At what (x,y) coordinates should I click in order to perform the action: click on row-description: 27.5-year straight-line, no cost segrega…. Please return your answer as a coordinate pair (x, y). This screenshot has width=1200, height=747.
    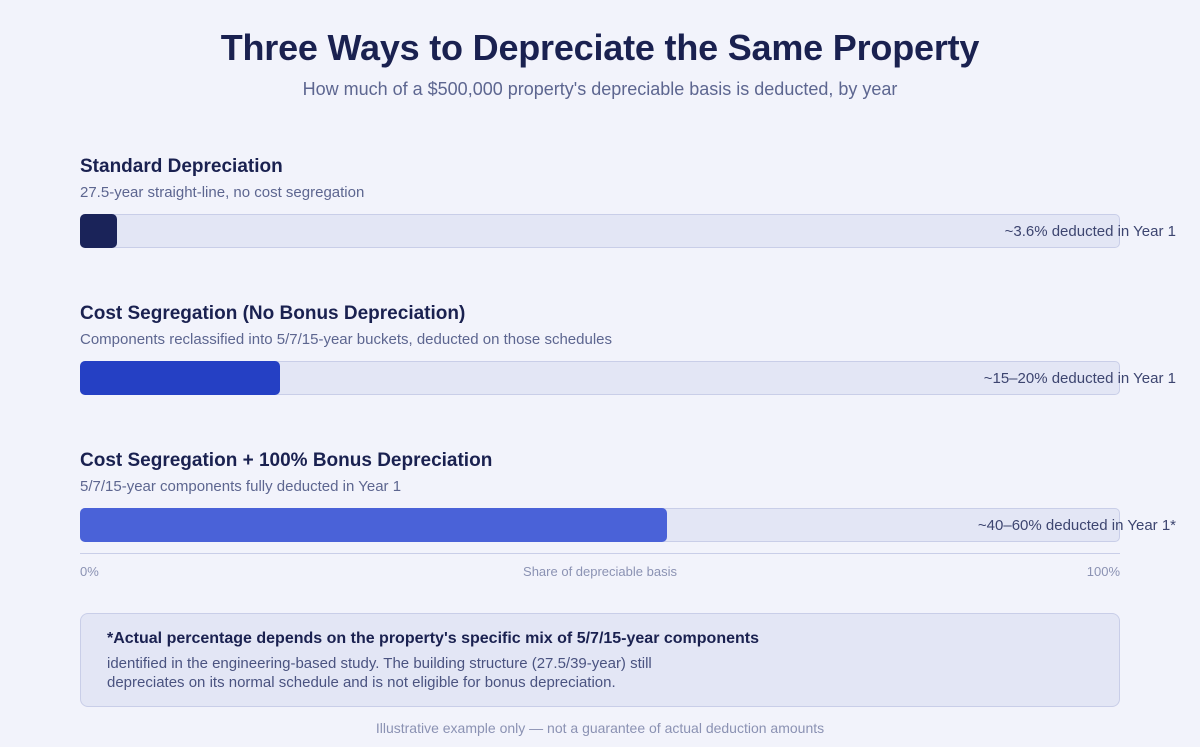
    Looking at the image, I should click on (222, 192).